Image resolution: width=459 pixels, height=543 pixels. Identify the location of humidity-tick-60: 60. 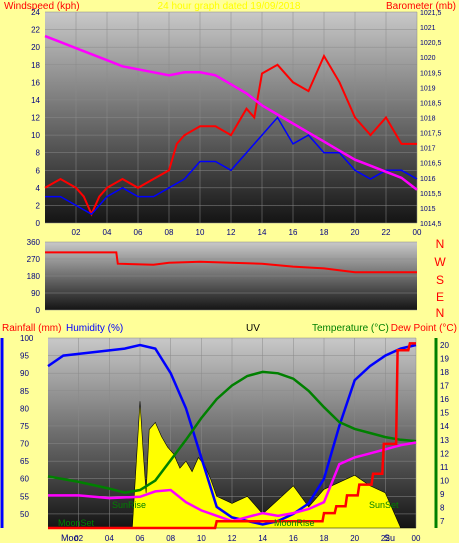
(24, 479).